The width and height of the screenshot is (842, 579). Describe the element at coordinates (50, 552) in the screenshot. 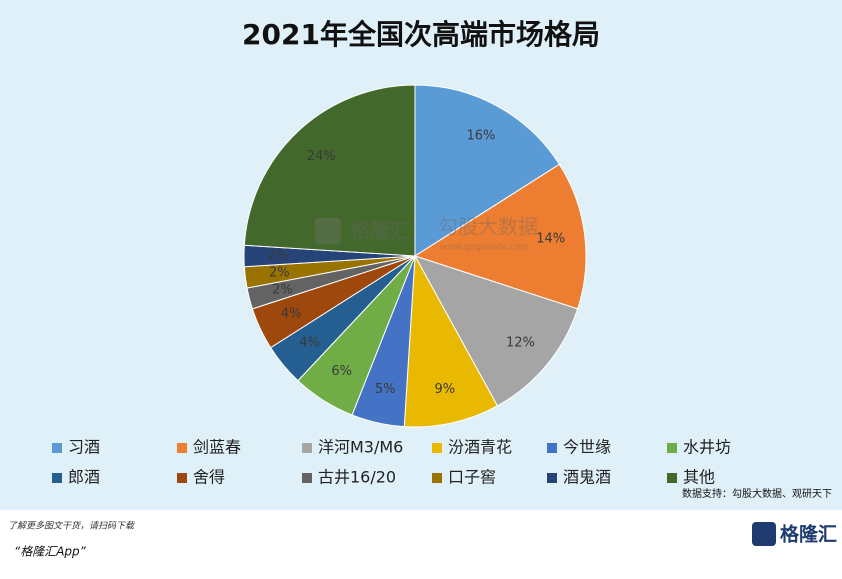

I see `footer-app: “格隆汇App”` at that location.